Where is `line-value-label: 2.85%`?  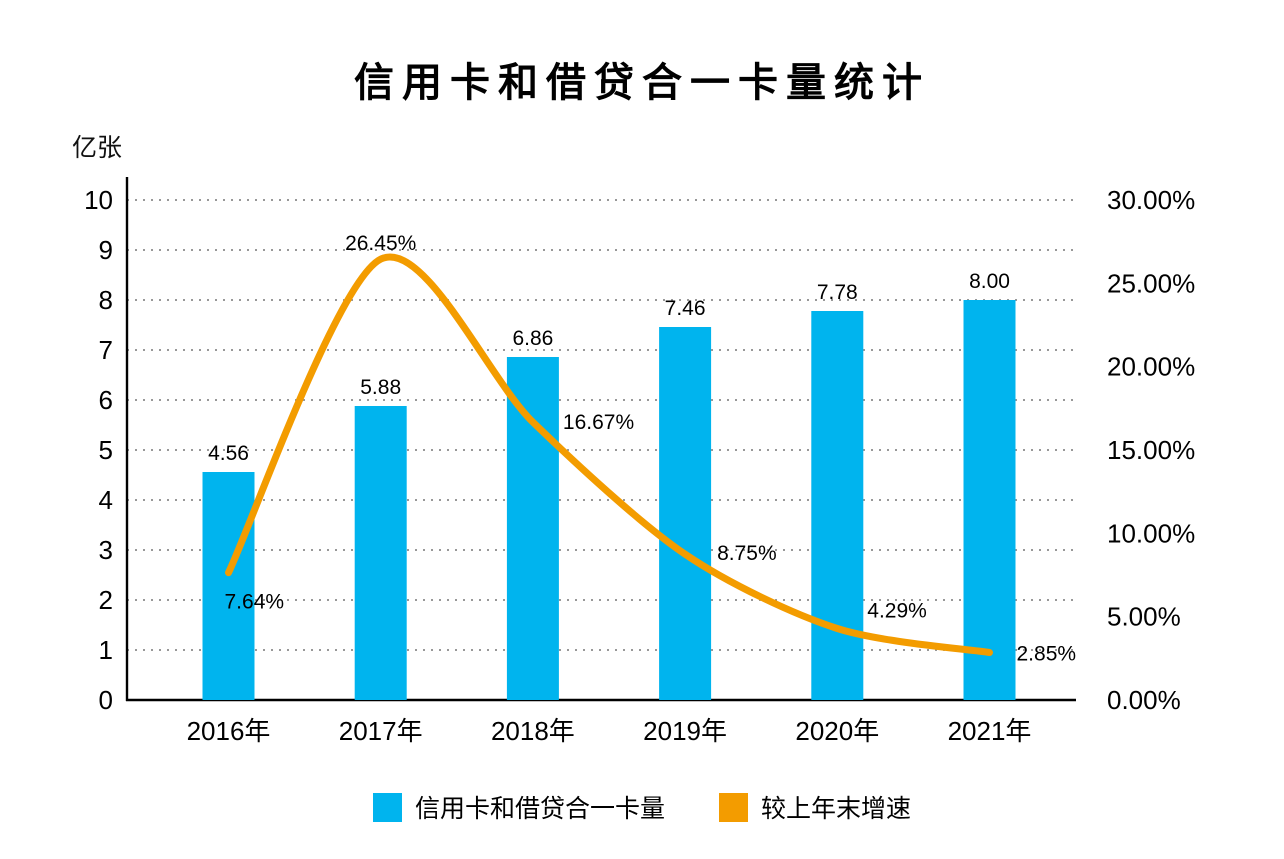 line-value-label: 2.85% is located at coordinates (1047, 654).